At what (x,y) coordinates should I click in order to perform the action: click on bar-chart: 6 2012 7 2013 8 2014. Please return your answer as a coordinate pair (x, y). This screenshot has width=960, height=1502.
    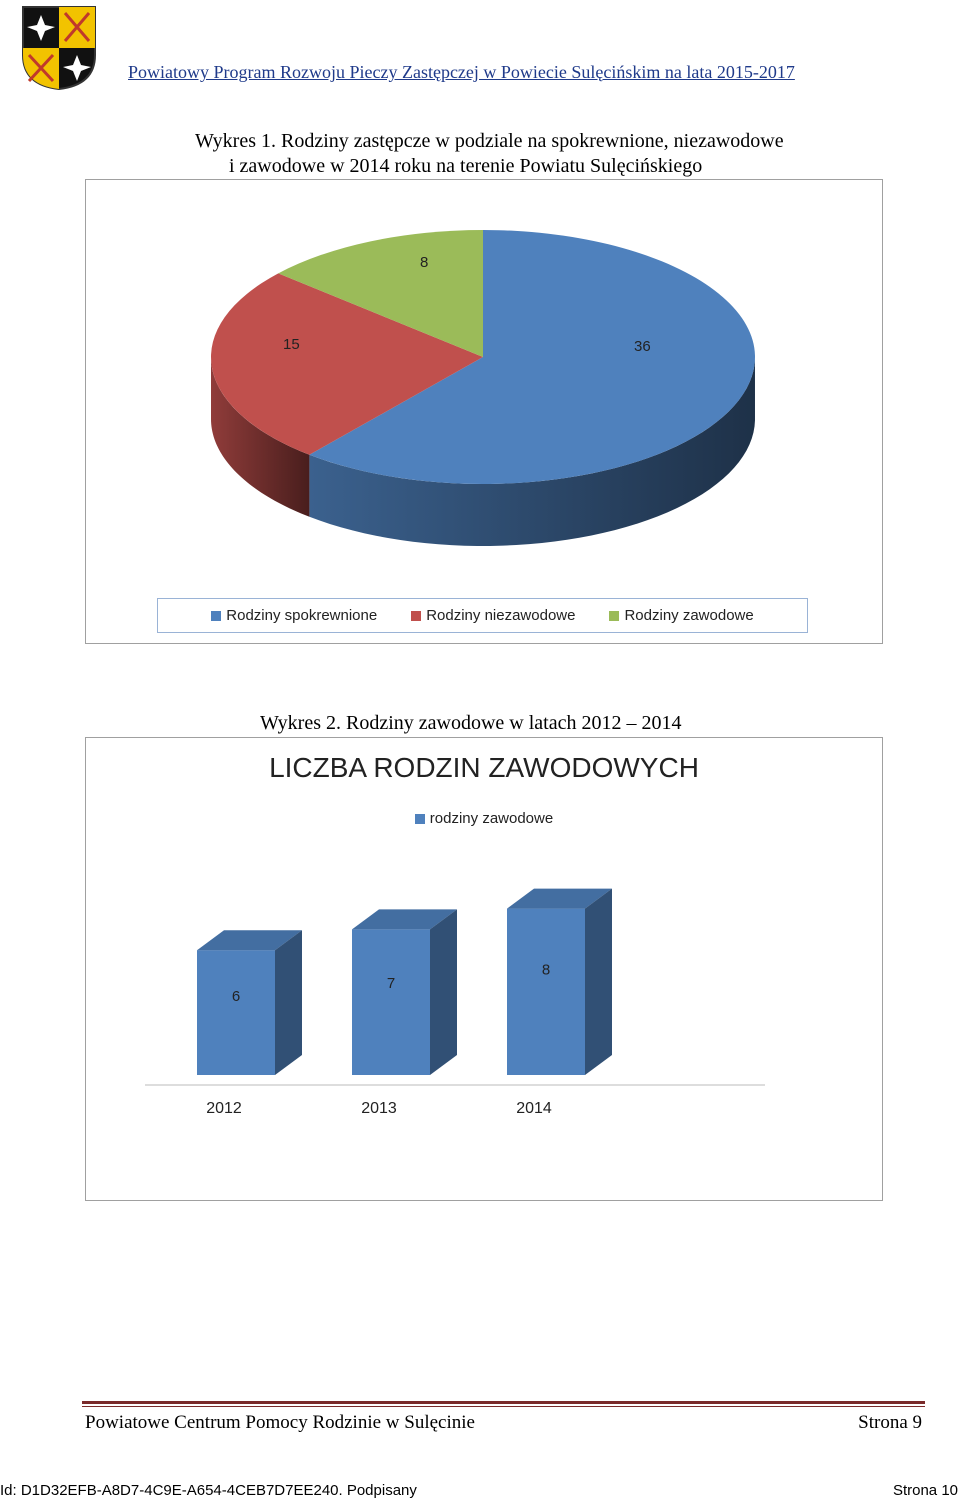
    Looking at the image, I should click on (455, 1002).